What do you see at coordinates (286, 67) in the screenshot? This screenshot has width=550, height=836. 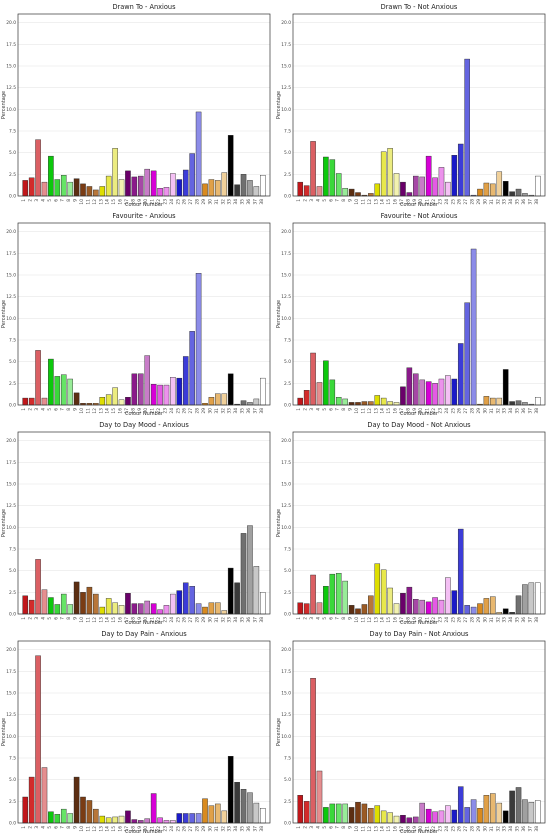 I see `y-tick-label: 15.0` at bounding box center [286, 67].